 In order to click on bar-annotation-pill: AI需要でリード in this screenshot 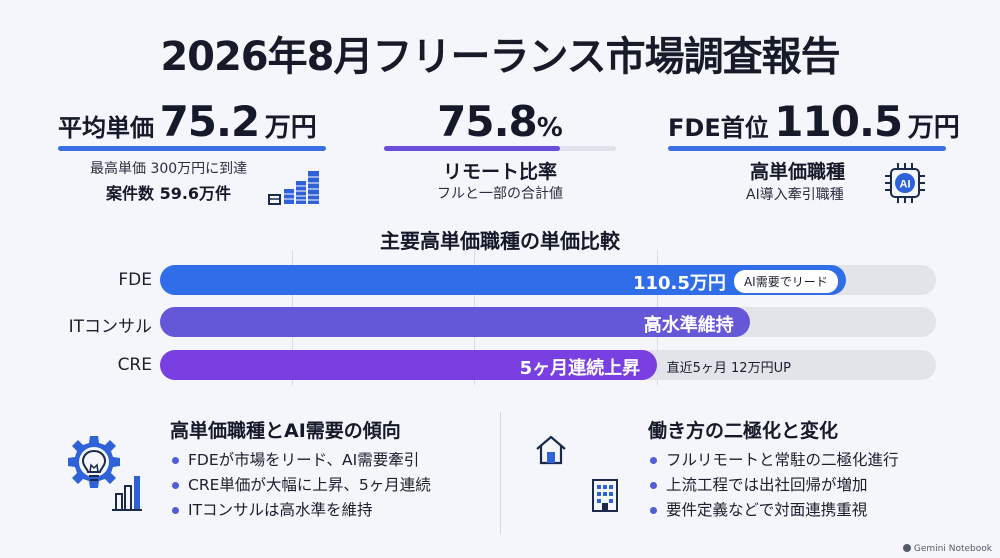, I will do `click(785, 281)`.